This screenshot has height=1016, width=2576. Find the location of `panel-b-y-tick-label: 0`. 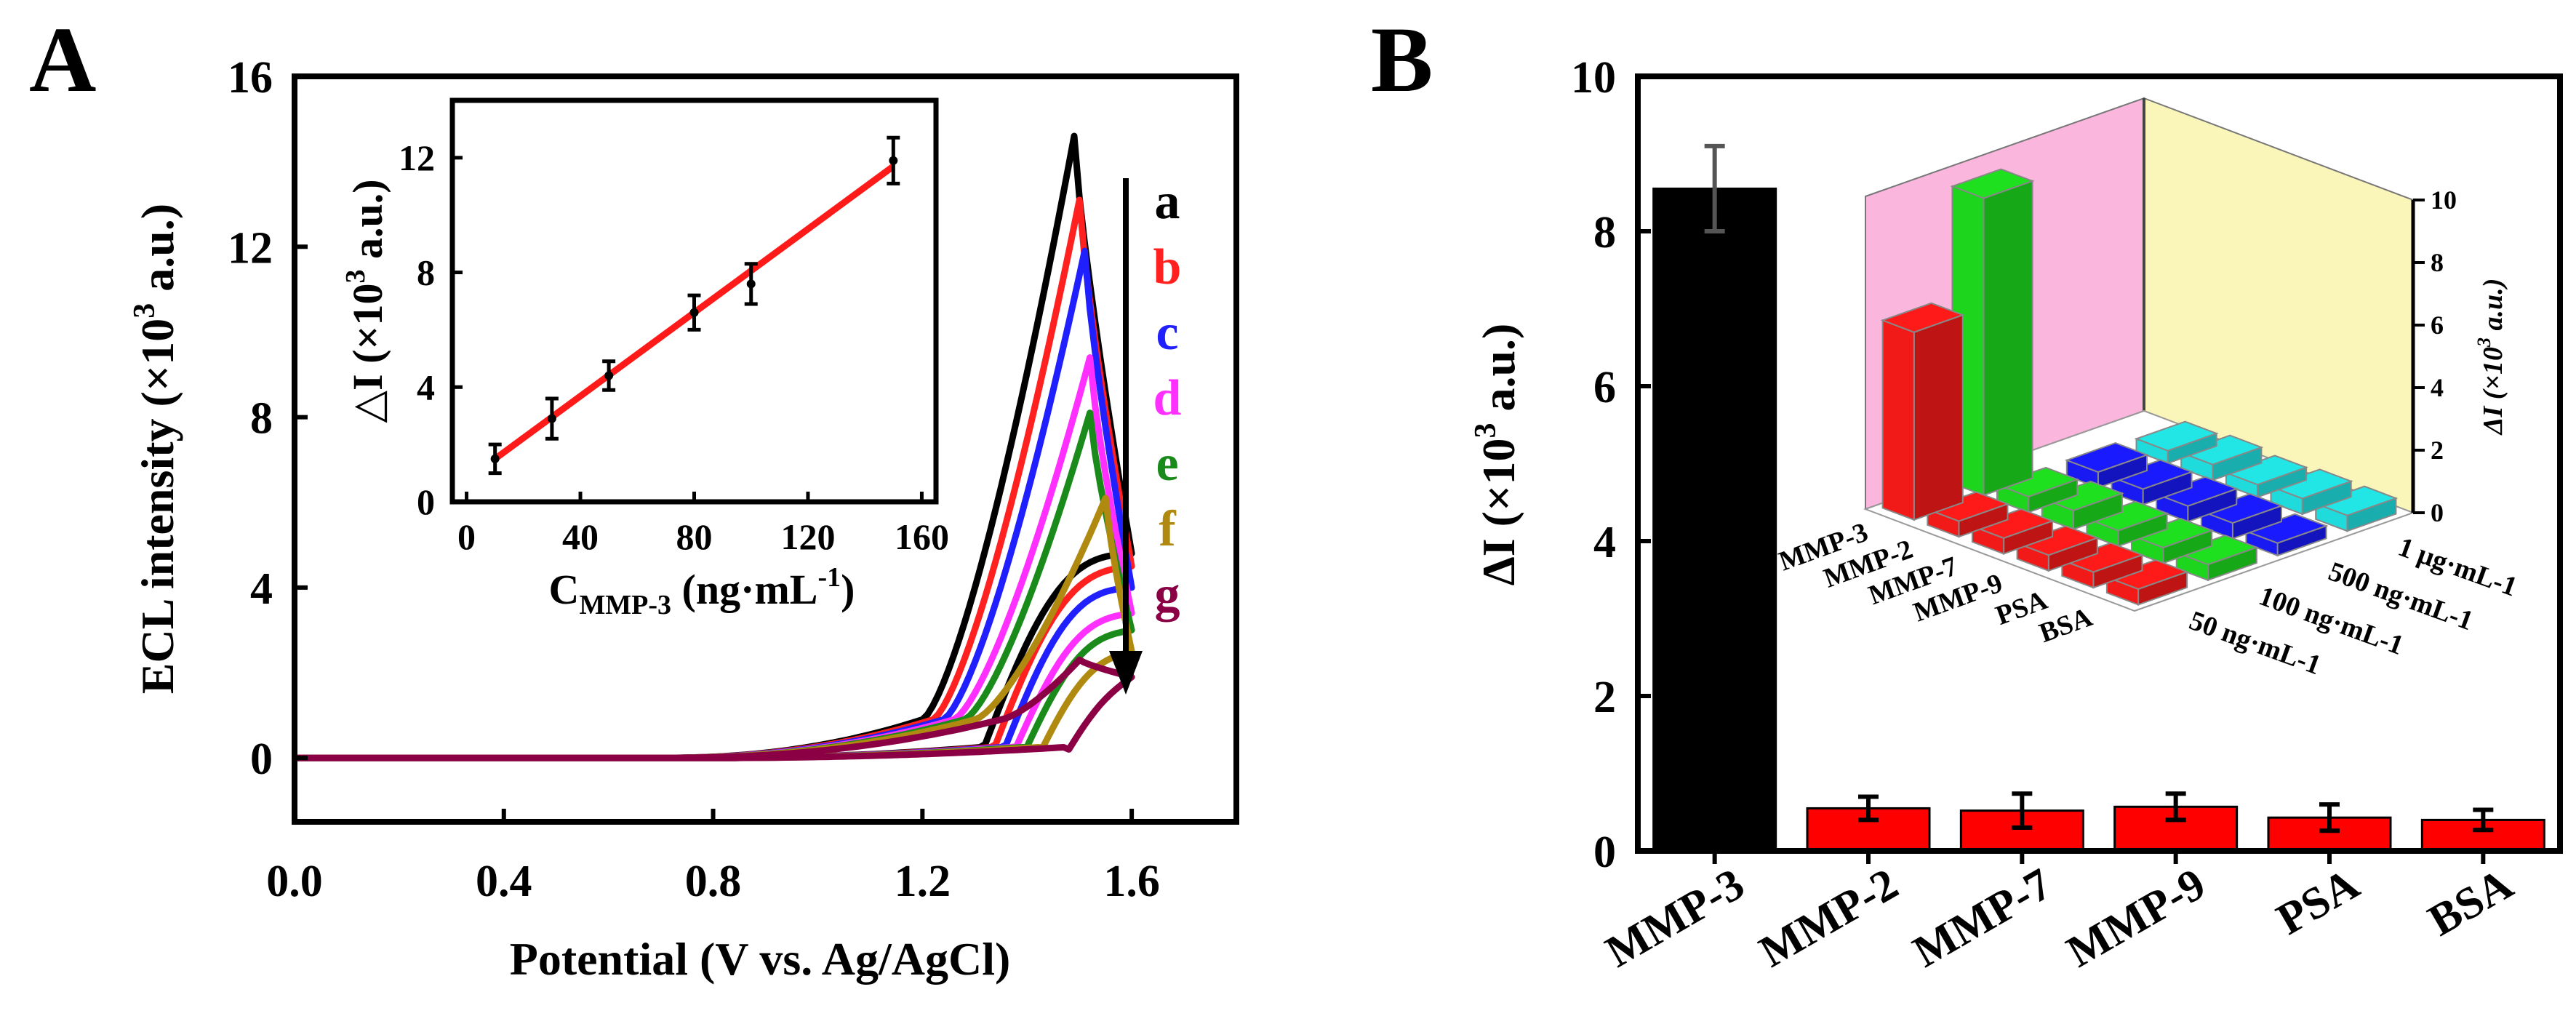

panel-b-y-tick-label: 0 is located at coordinates (1604, 852).